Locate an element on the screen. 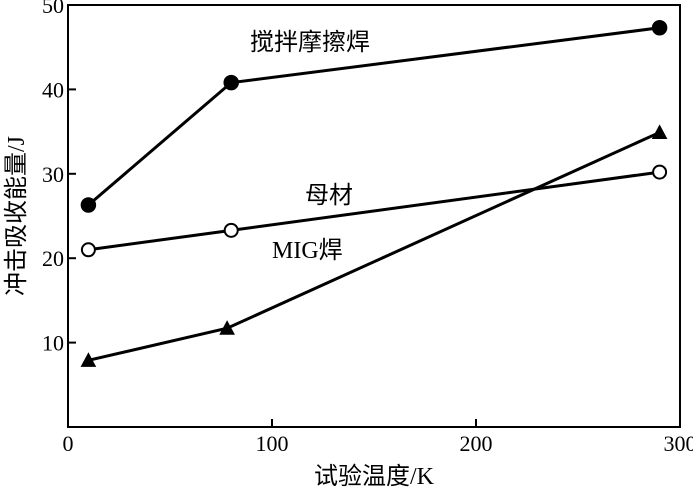  y-tick-label: 50 is located at coordinates (53, 9).